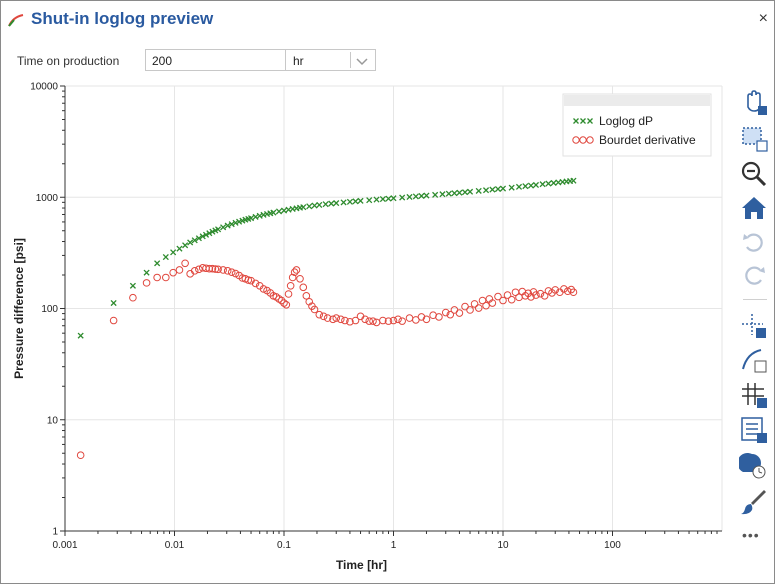 This screenshot has width=775, height=584. What do you see at coordinates (361, 565) in the screenshot?
I see `x-axis-label: Time [hr]` at bounding box center [361, 565].